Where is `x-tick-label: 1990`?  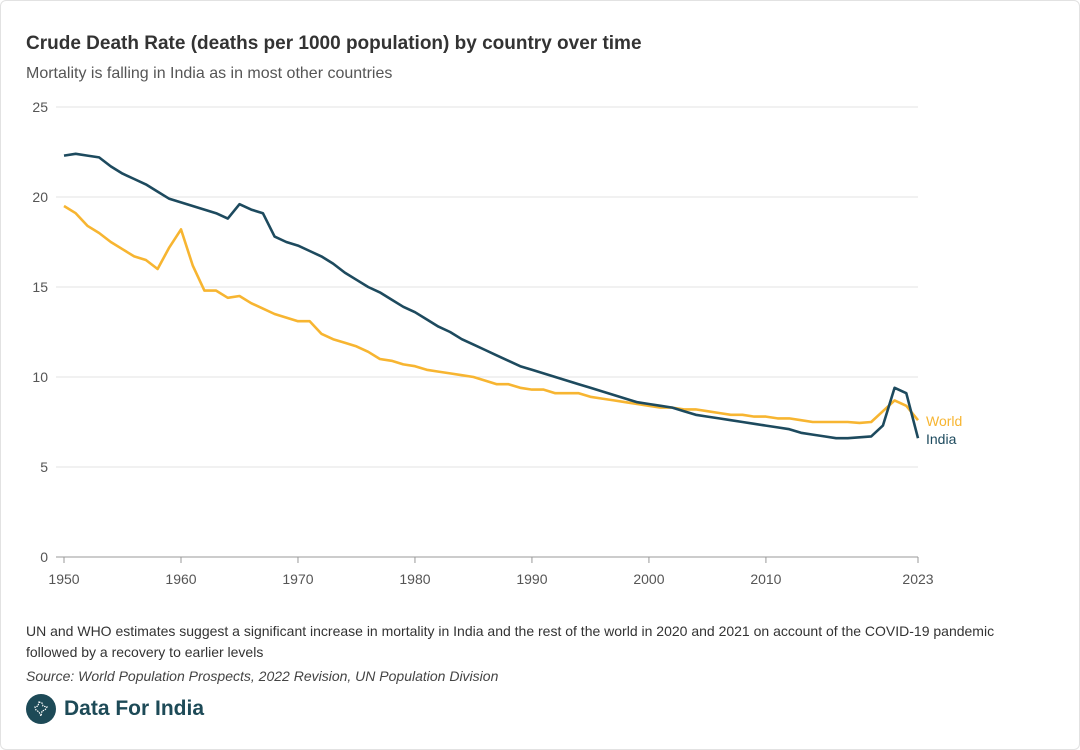
x-tick-label: 1990 is located at coordinates (531, 579).